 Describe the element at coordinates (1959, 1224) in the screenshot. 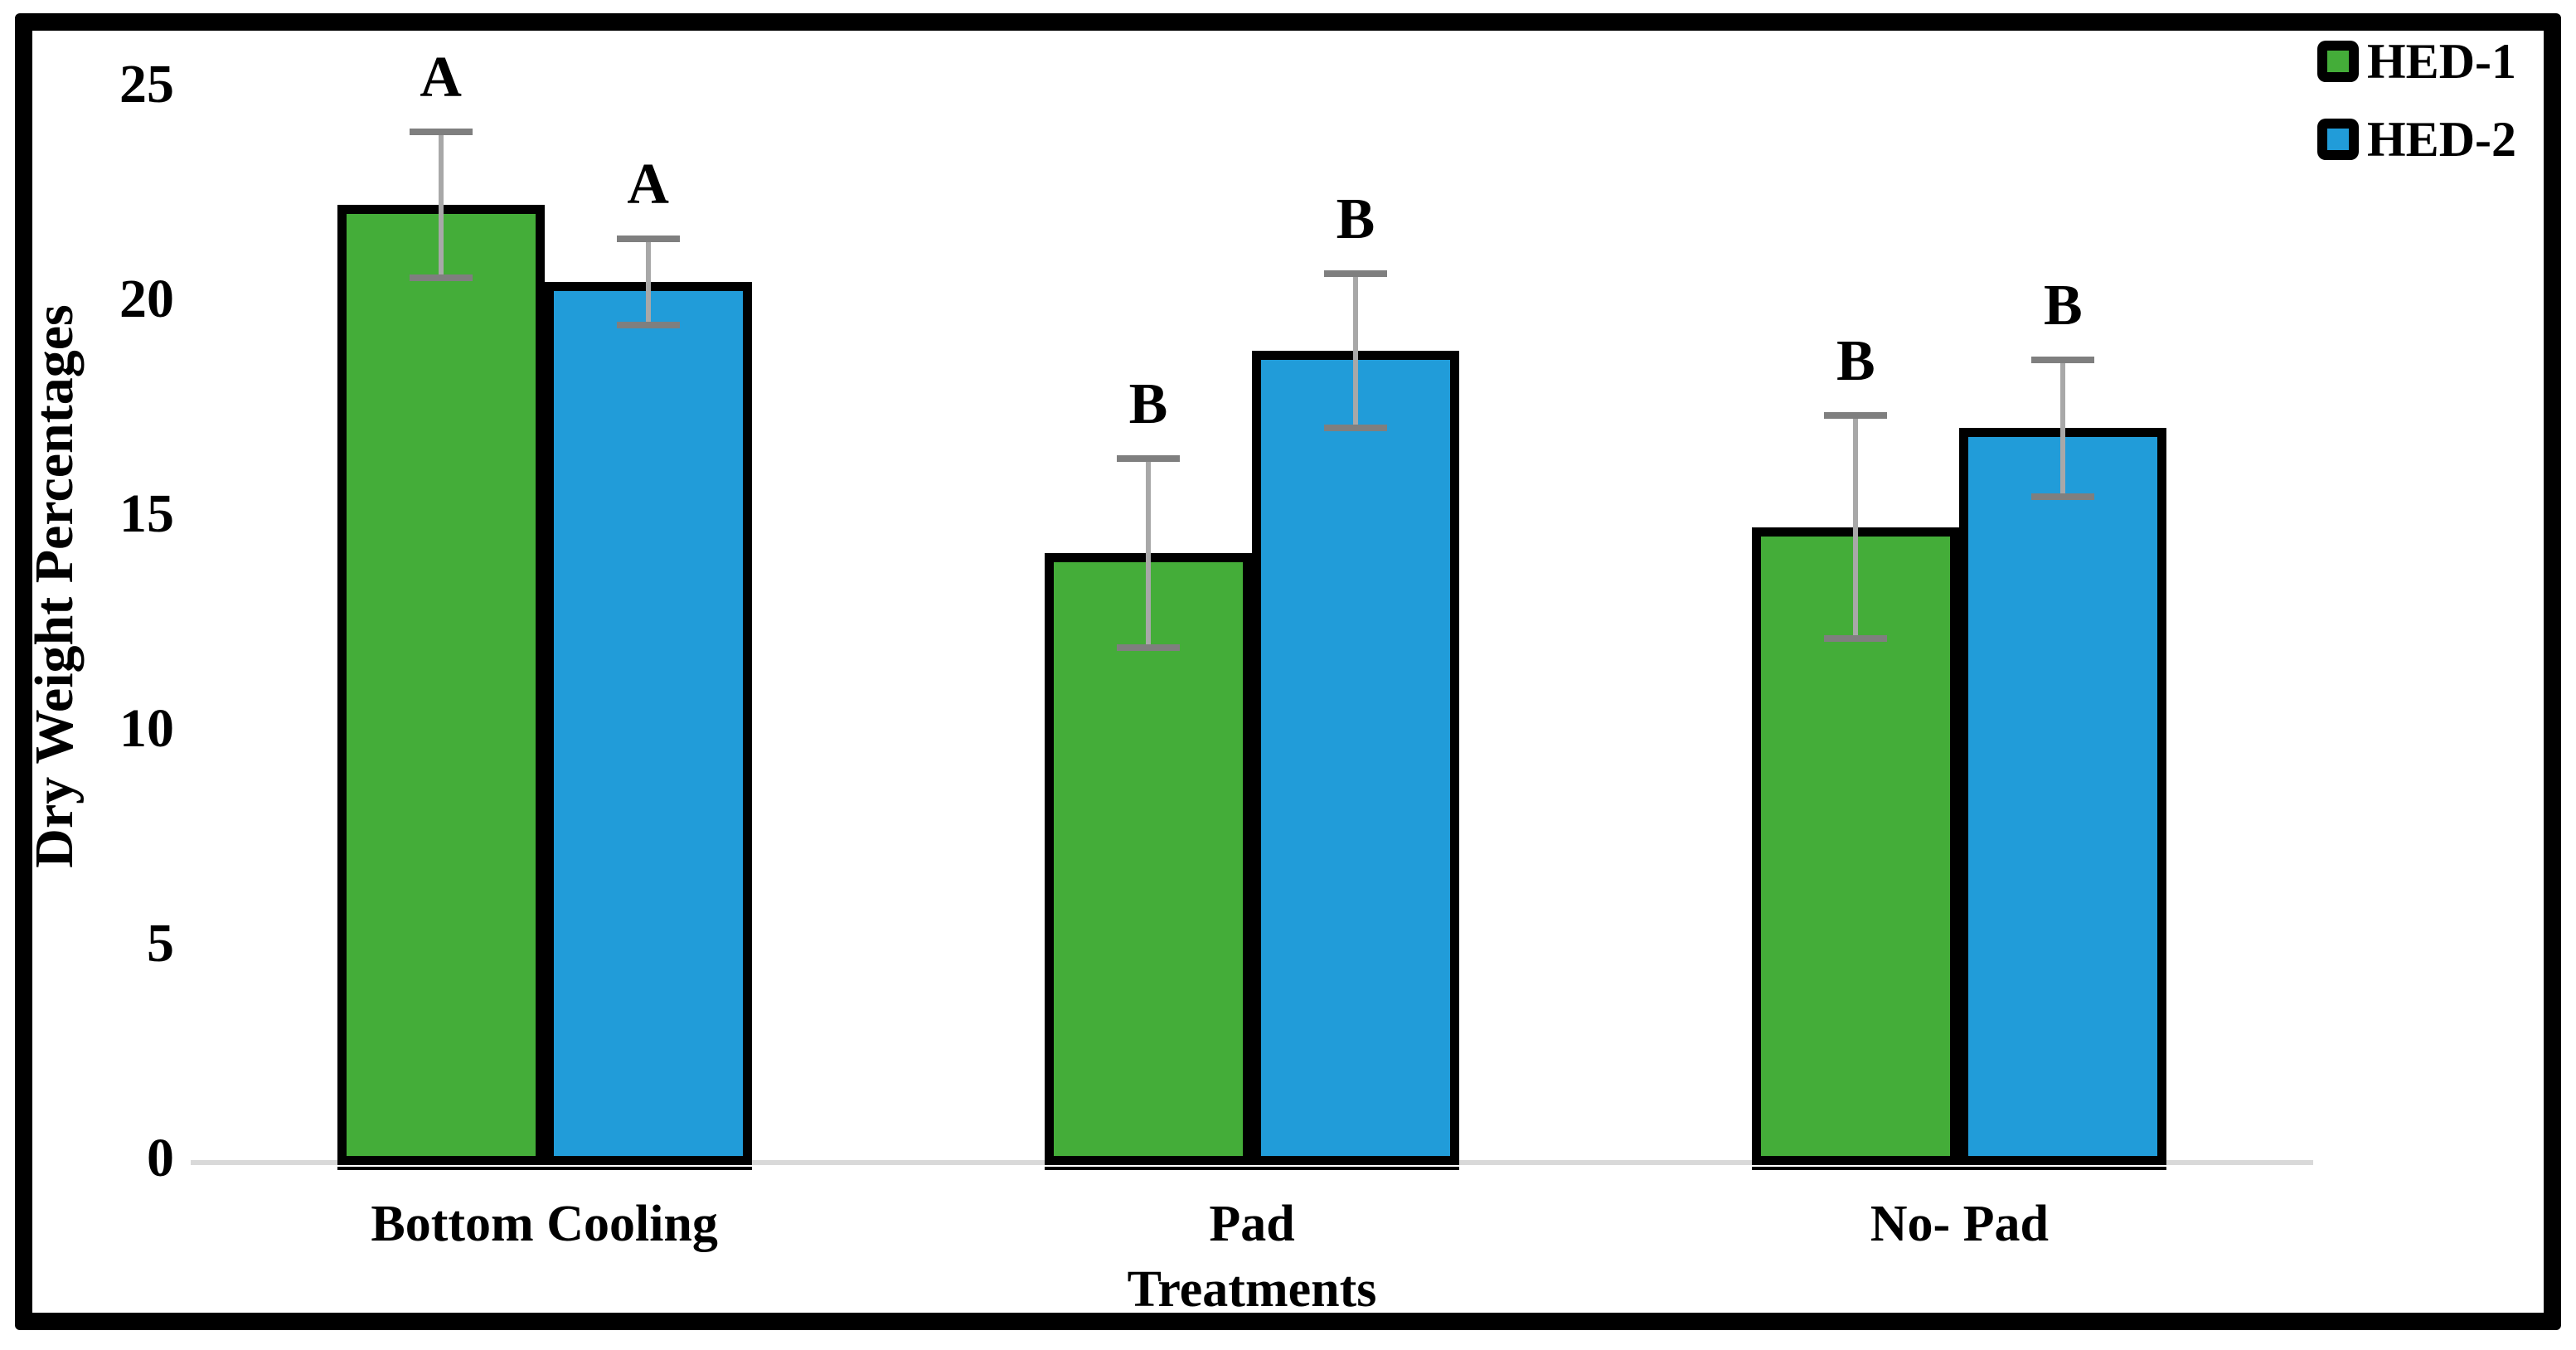

I see `x-category-label: No- Pad` at that location.